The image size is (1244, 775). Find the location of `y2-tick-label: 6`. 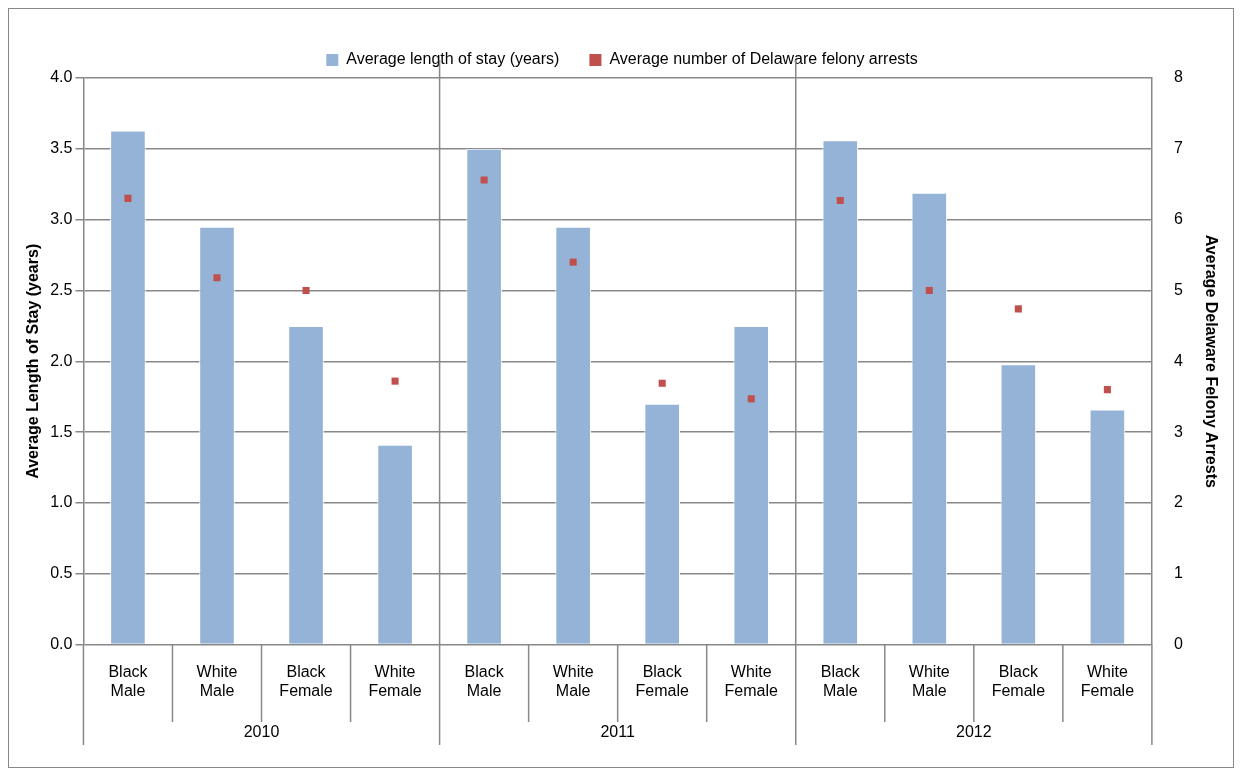

y2-tick-label: 6 is located at coordinates (1178, 219).